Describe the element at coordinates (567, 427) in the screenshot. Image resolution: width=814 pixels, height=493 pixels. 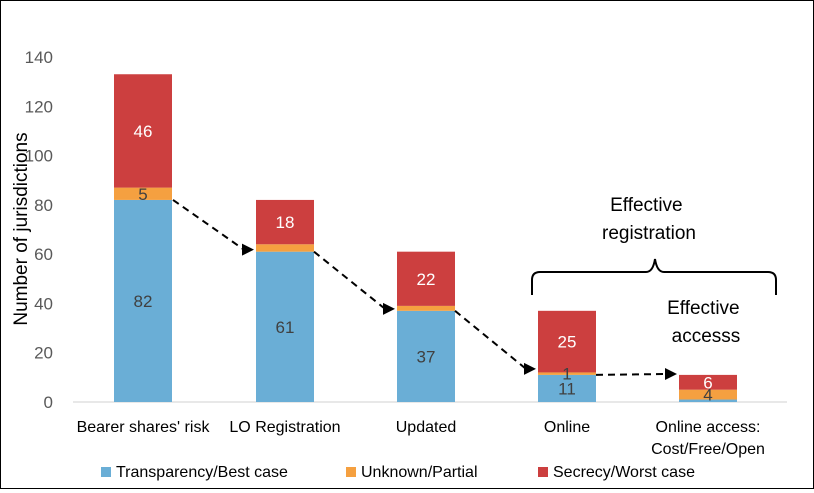
I see `x-tick-label: Online` at that location.